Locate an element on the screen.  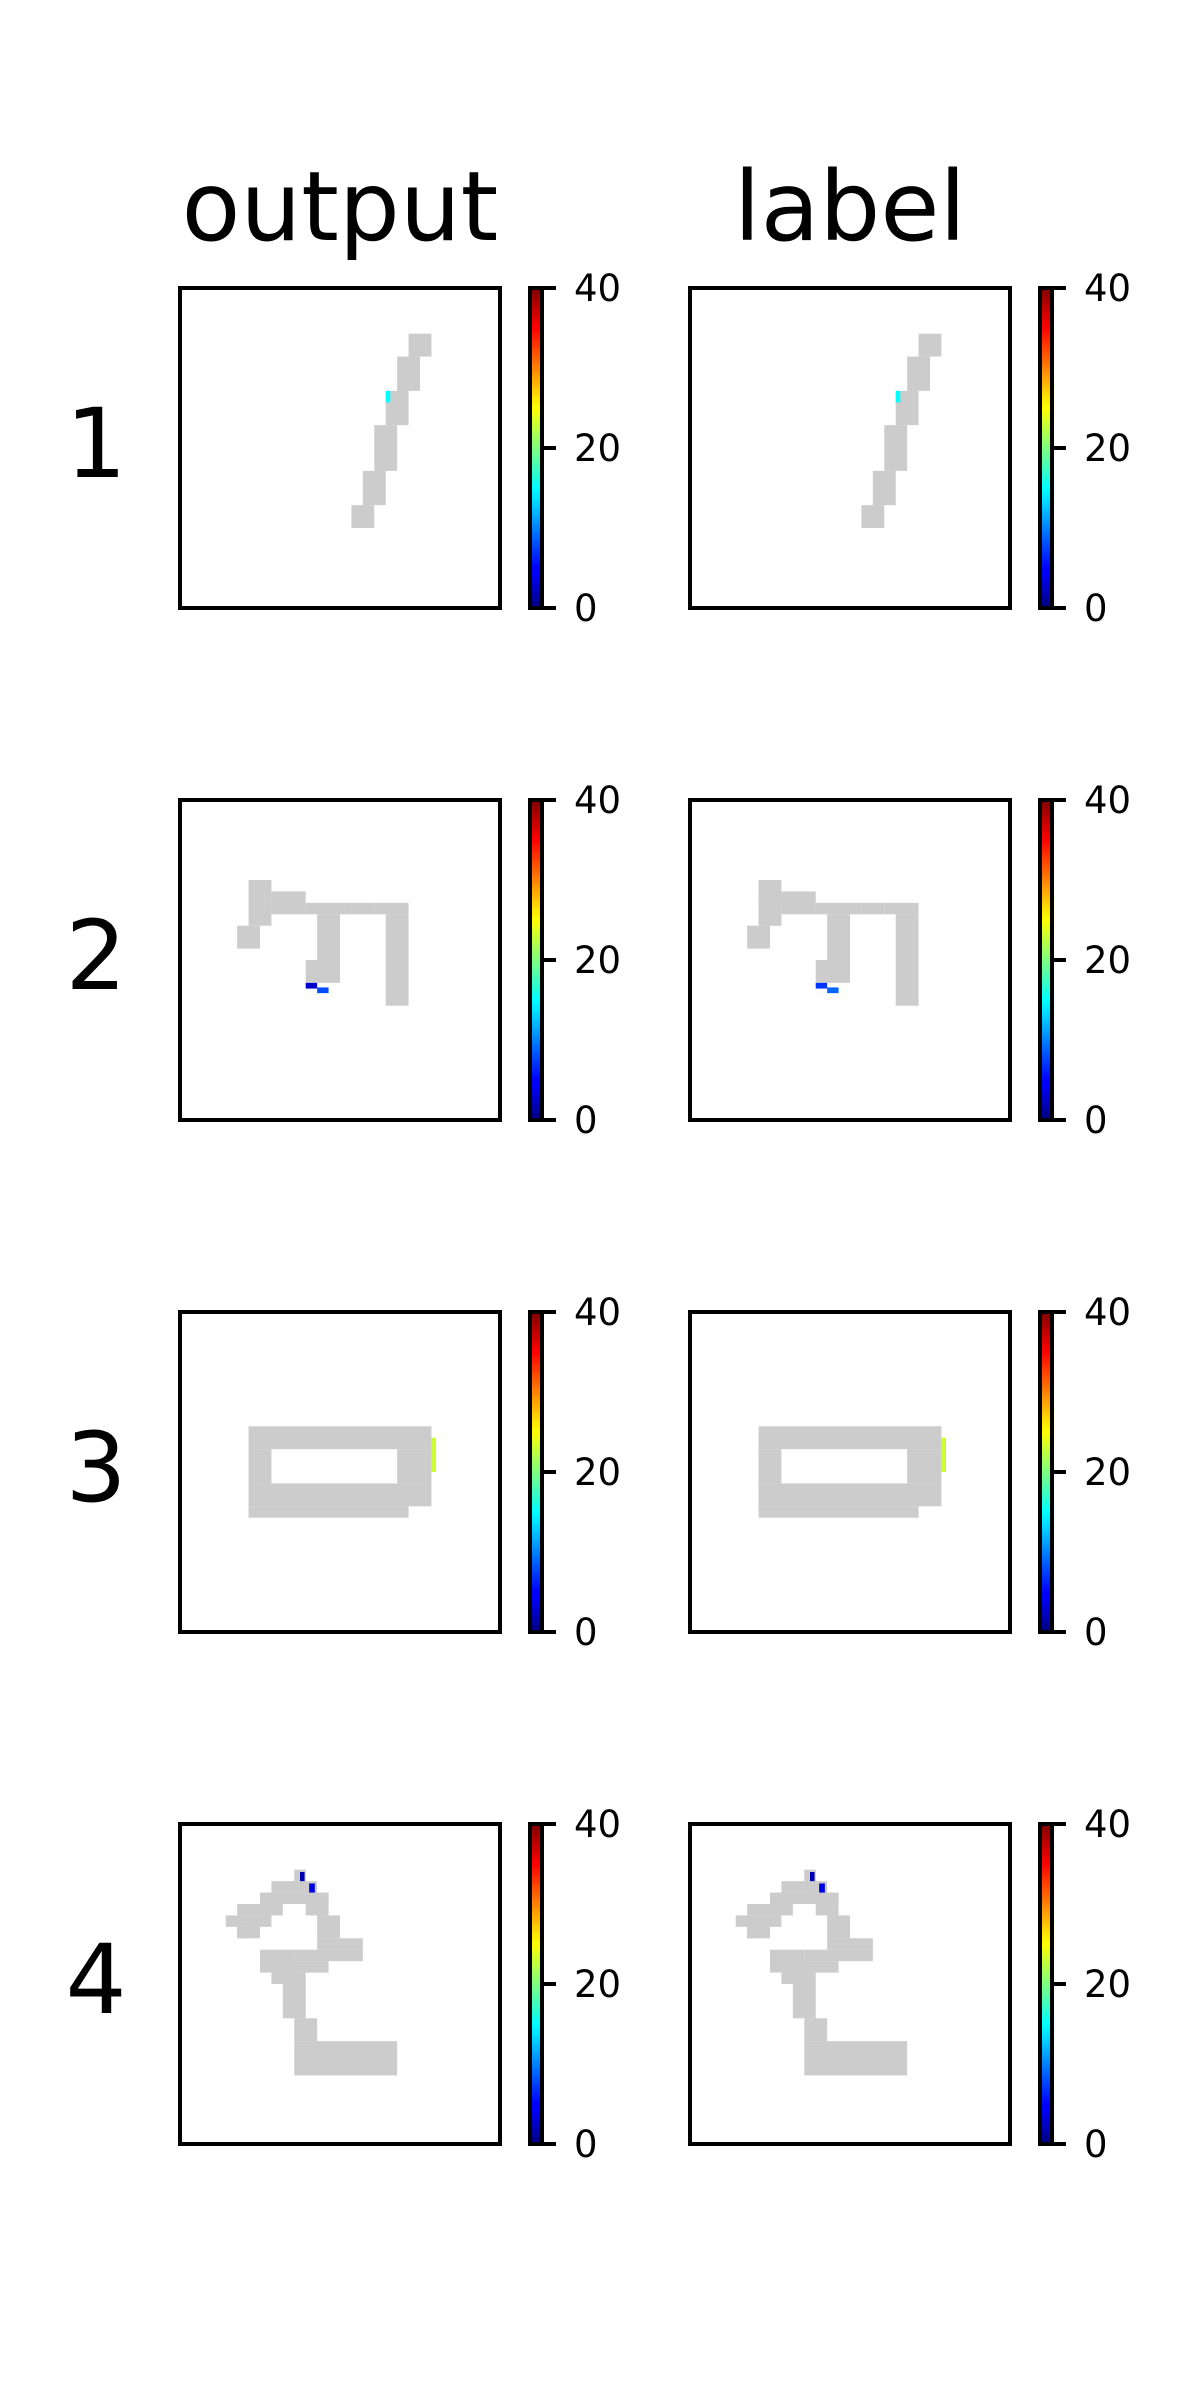
panel-3-label-background is located at coordinates (850, 1472).